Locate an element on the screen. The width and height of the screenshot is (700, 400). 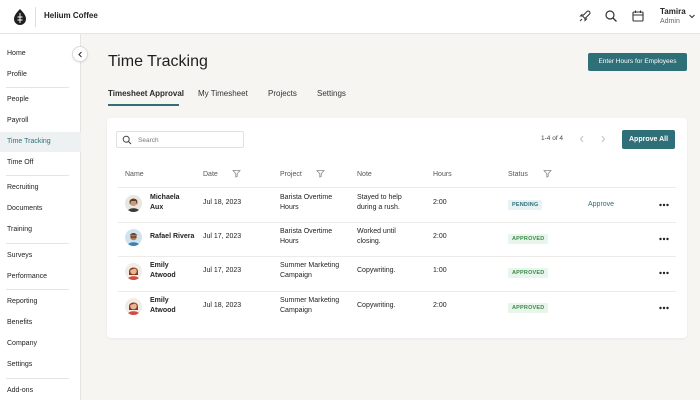
note-cell: during a rush. is located at coordinates (378, 207).